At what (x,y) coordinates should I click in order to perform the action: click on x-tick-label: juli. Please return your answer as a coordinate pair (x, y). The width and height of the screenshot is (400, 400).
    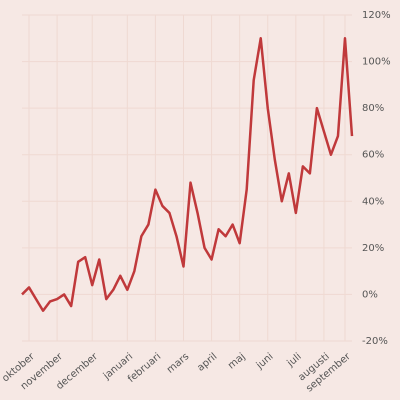
    Looking at the image, I should click on (294, 360).